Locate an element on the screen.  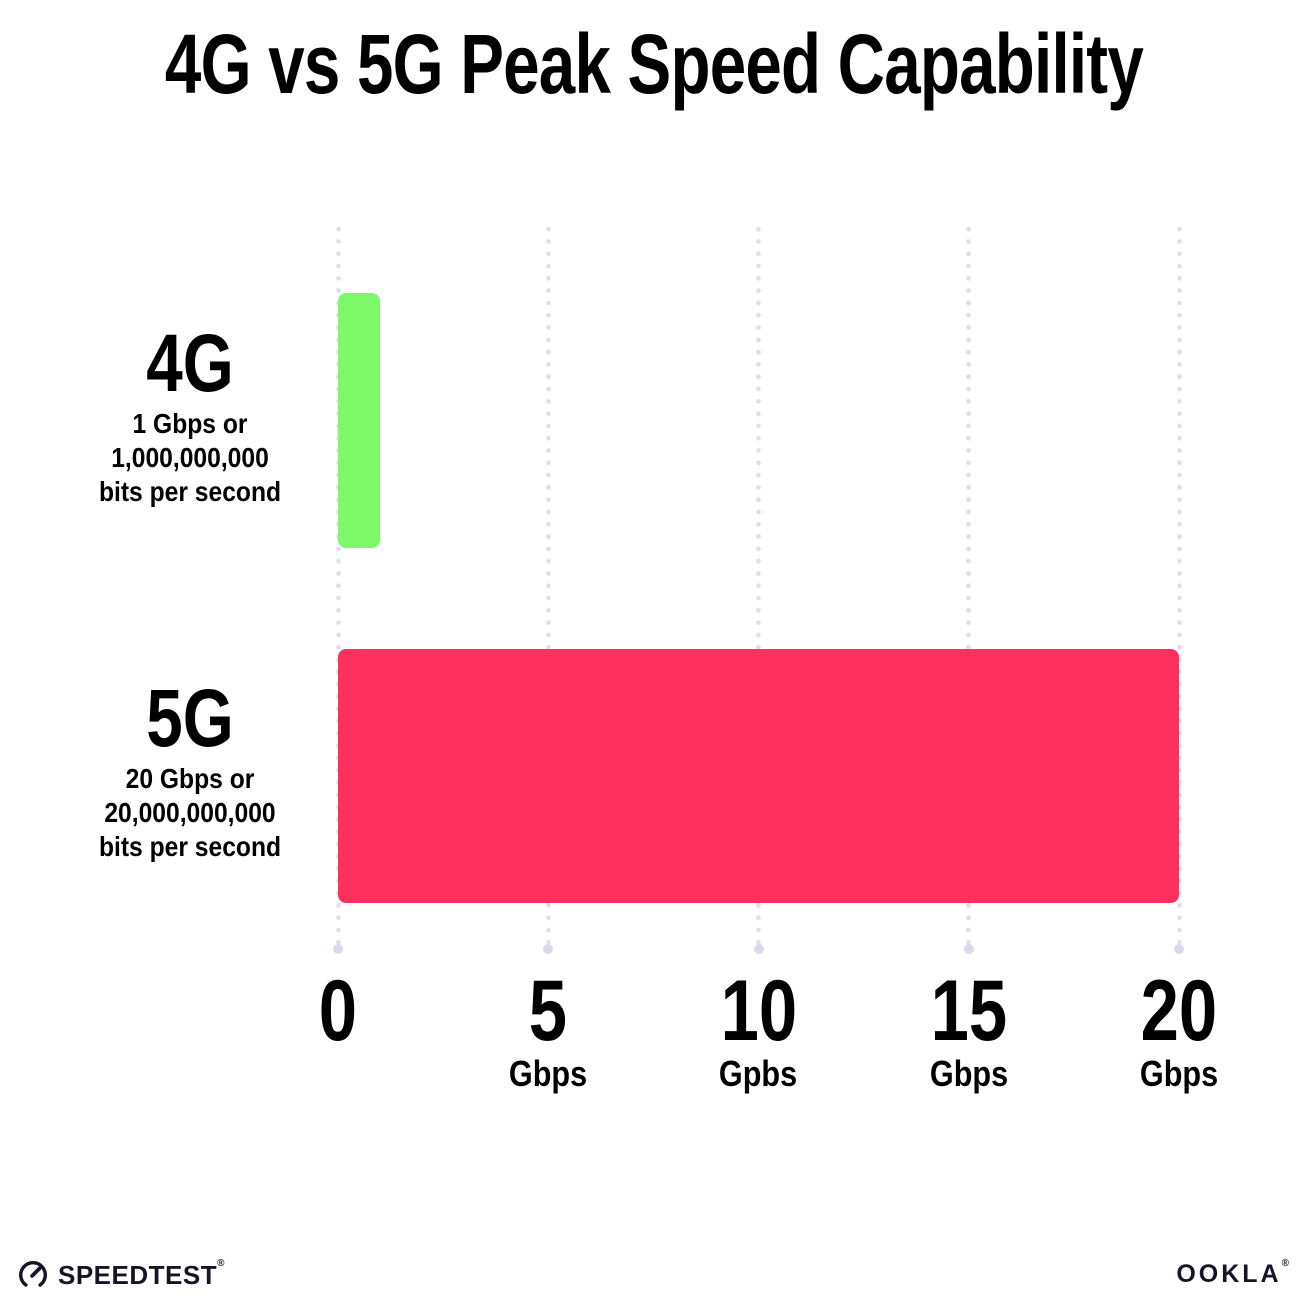
ookla-logo: OOKLA® is located at coordinates (1234, 1273).